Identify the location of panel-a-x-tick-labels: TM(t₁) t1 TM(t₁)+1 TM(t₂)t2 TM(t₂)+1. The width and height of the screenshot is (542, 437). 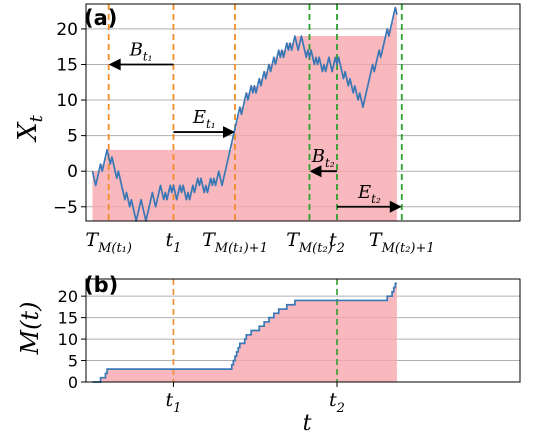
(259, 242).